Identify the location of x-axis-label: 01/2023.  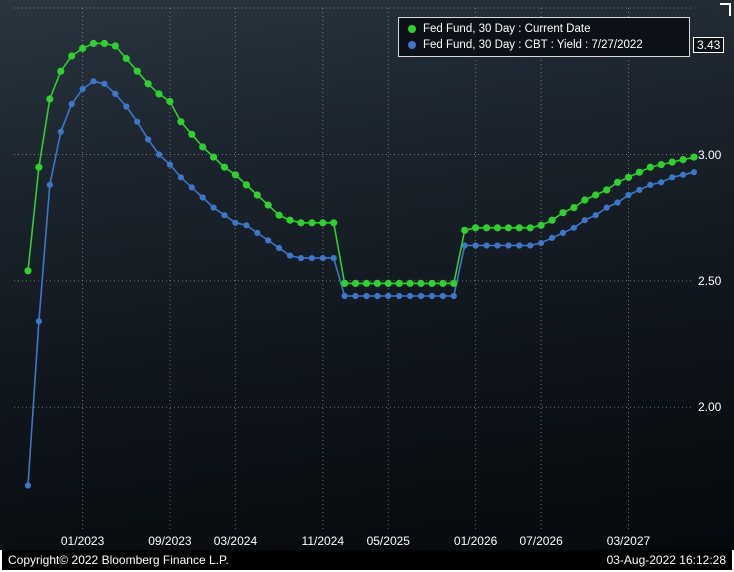
(82, 541).